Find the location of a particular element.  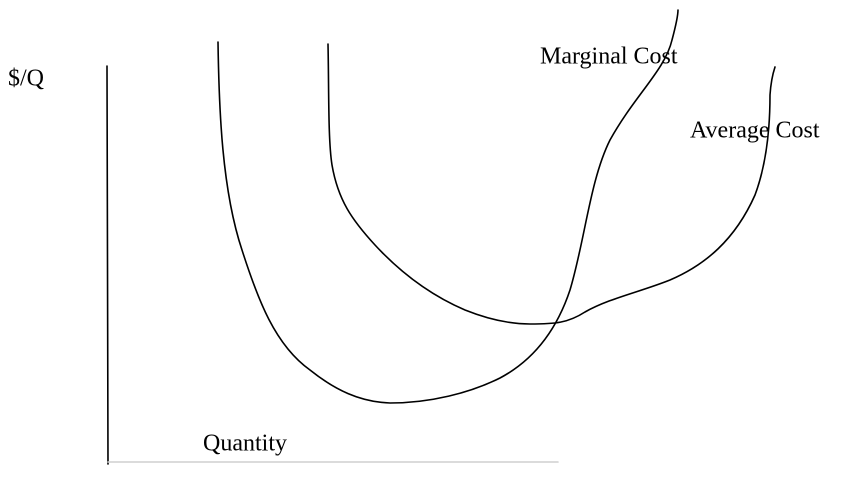

x-axis-label: Quantity is located at coordinates (245, 444).